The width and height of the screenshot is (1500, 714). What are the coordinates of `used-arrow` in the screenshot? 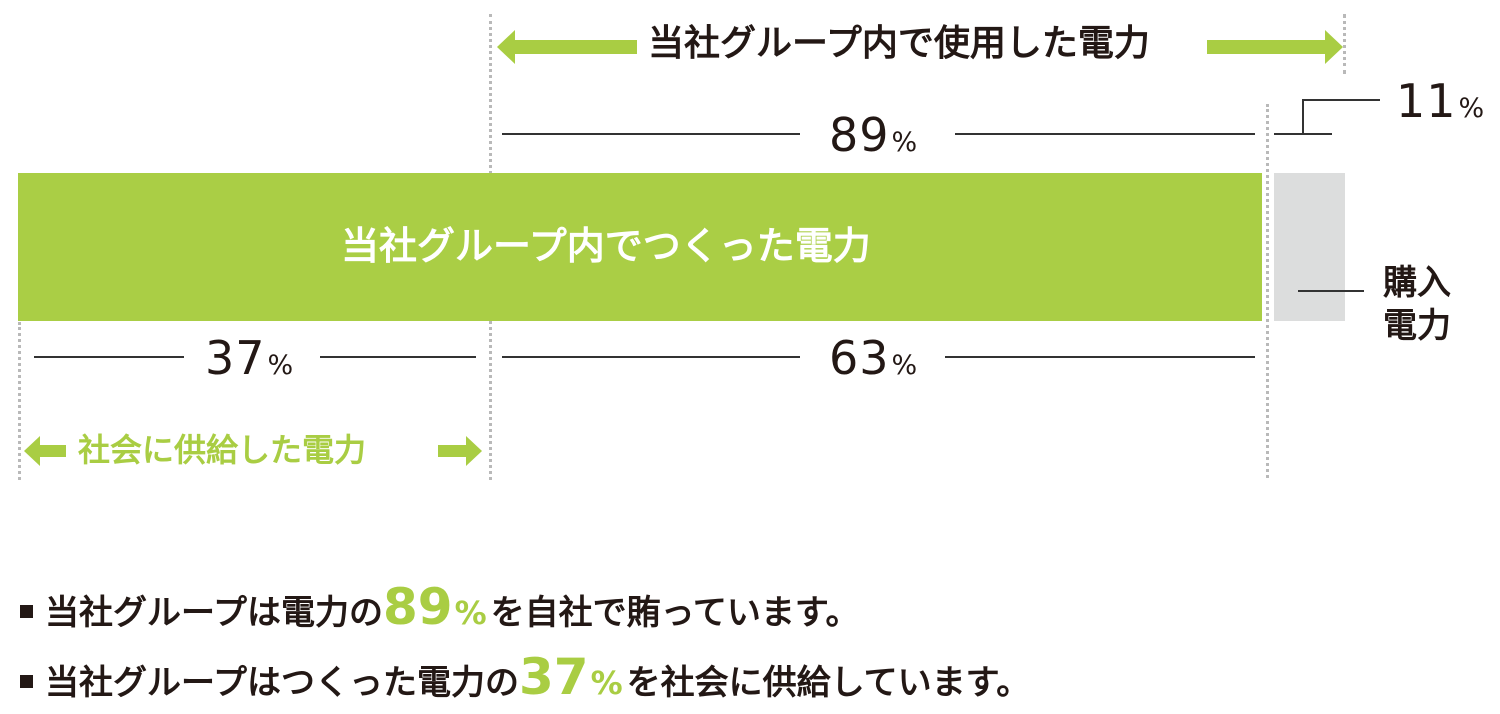 It's located at (920, 47).